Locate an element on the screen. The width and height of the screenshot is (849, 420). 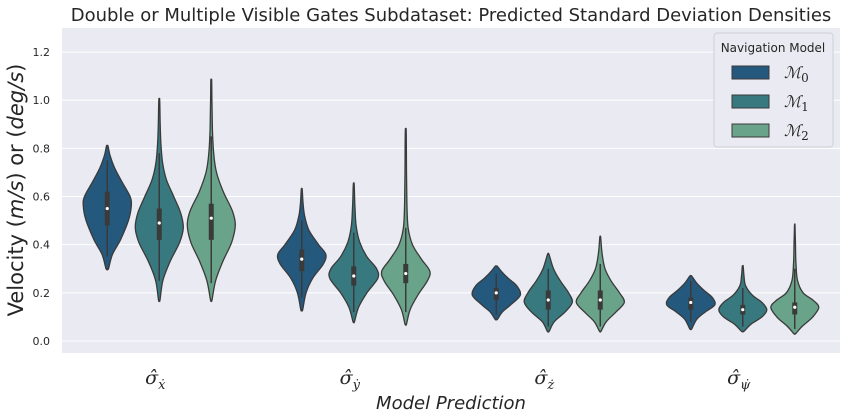
violin-m2-cat0 is located at coordinates (211, 190).